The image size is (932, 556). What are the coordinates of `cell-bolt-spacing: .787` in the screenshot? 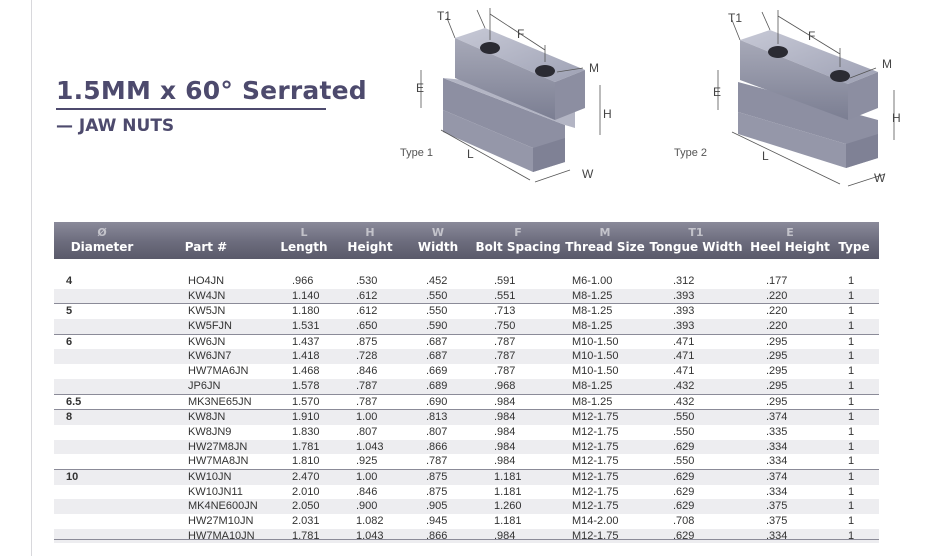 It's located at (505, 371).